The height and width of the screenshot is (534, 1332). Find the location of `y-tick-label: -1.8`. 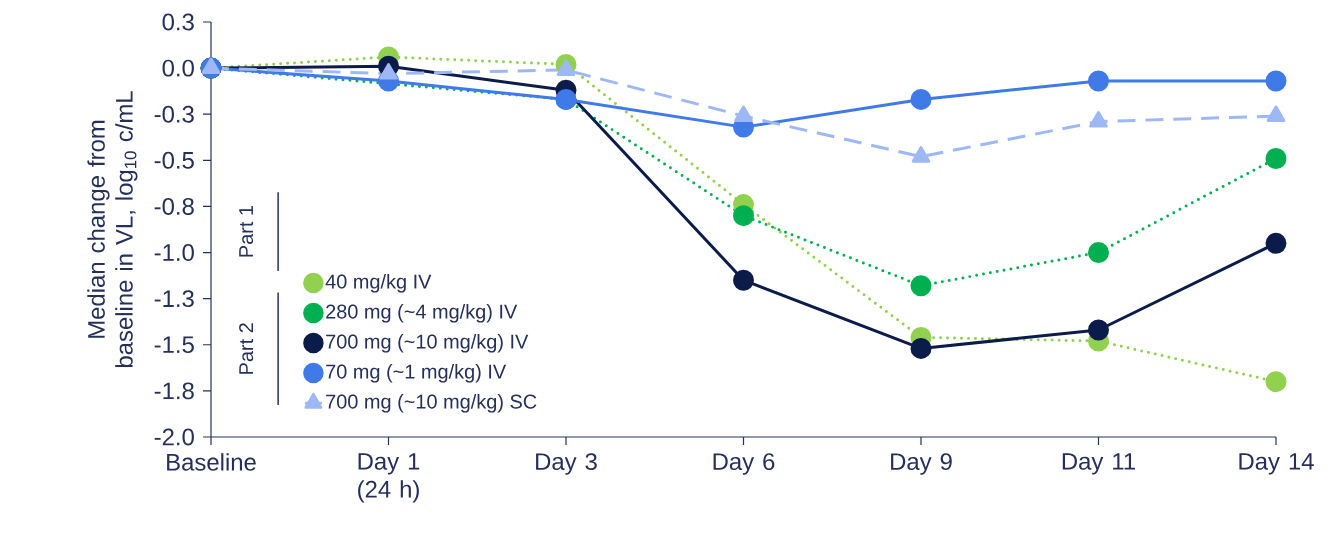

y-tick-label: -1.8 is located at coordinates (174, 391).